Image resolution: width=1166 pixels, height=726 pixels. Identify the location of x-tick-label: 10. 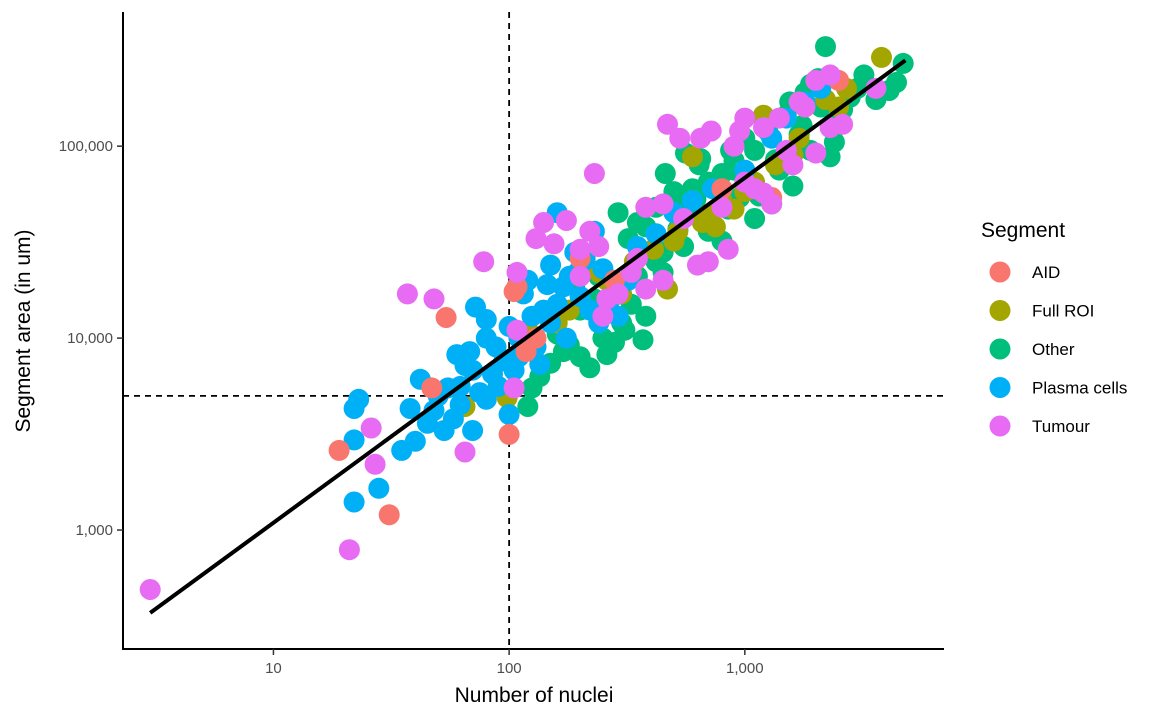
(273, 668).